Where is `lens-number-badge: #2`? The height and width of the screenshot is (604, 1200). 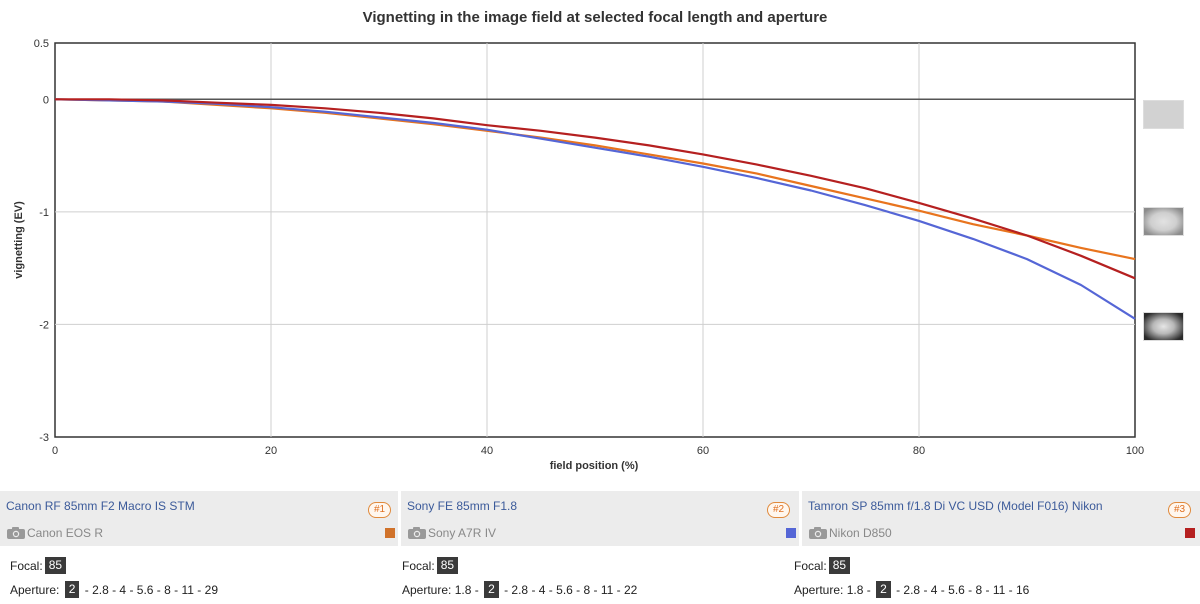
lens-number-badge: #2 is located at coordinates (779, 510).